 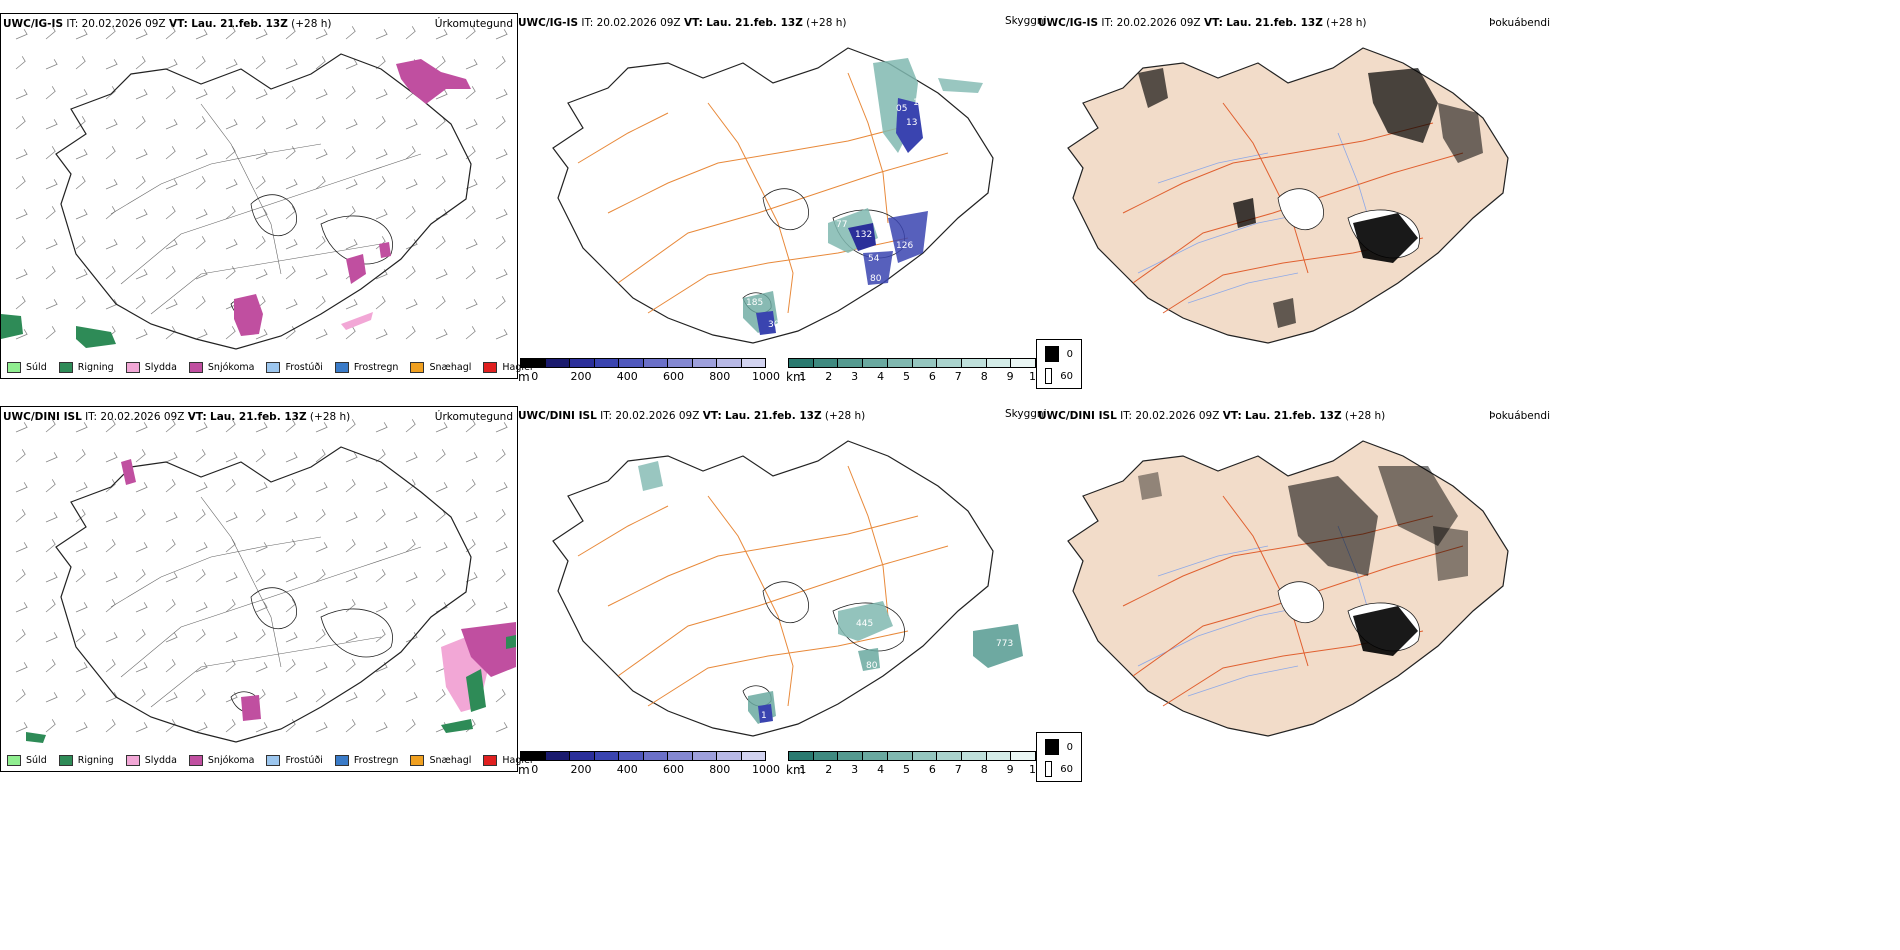 What do you see at coordinates (27, 760) in the screenshot?
I see `legend-item: Súld` at bounding box center [27, 760].